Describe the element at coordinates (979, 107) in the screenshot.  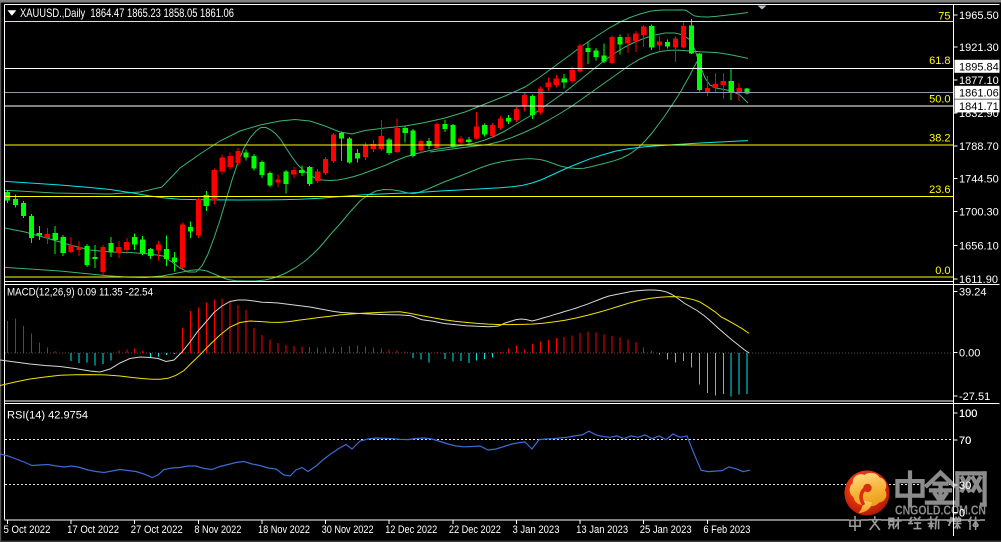
I see `svg-text: 1841.71` at that location.